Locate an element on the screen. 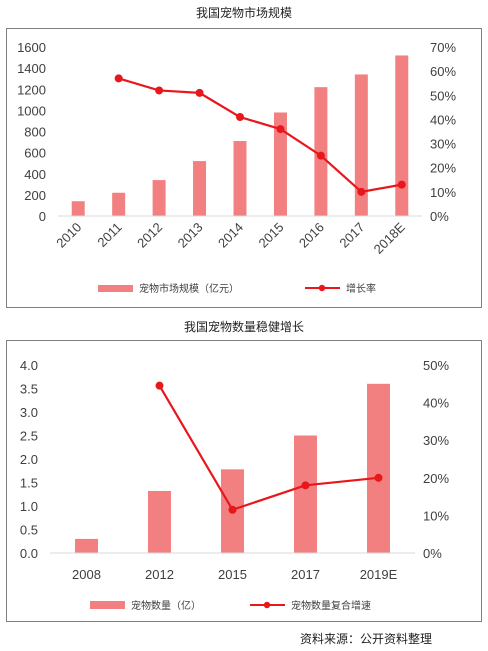 This screenshot has height=651, width=488. chart2-right-tick-label: 30% is located at coordinates (436, 440).